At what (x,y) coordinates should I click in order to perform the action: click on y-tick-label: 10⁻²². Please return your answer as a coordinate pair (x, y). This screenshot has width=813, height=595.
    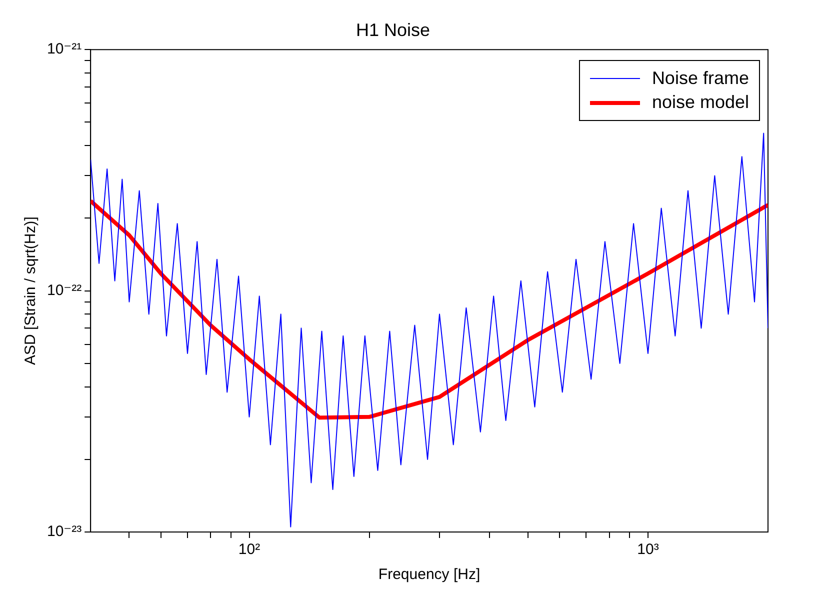
    Looking at the image, I should click on (64, 290).